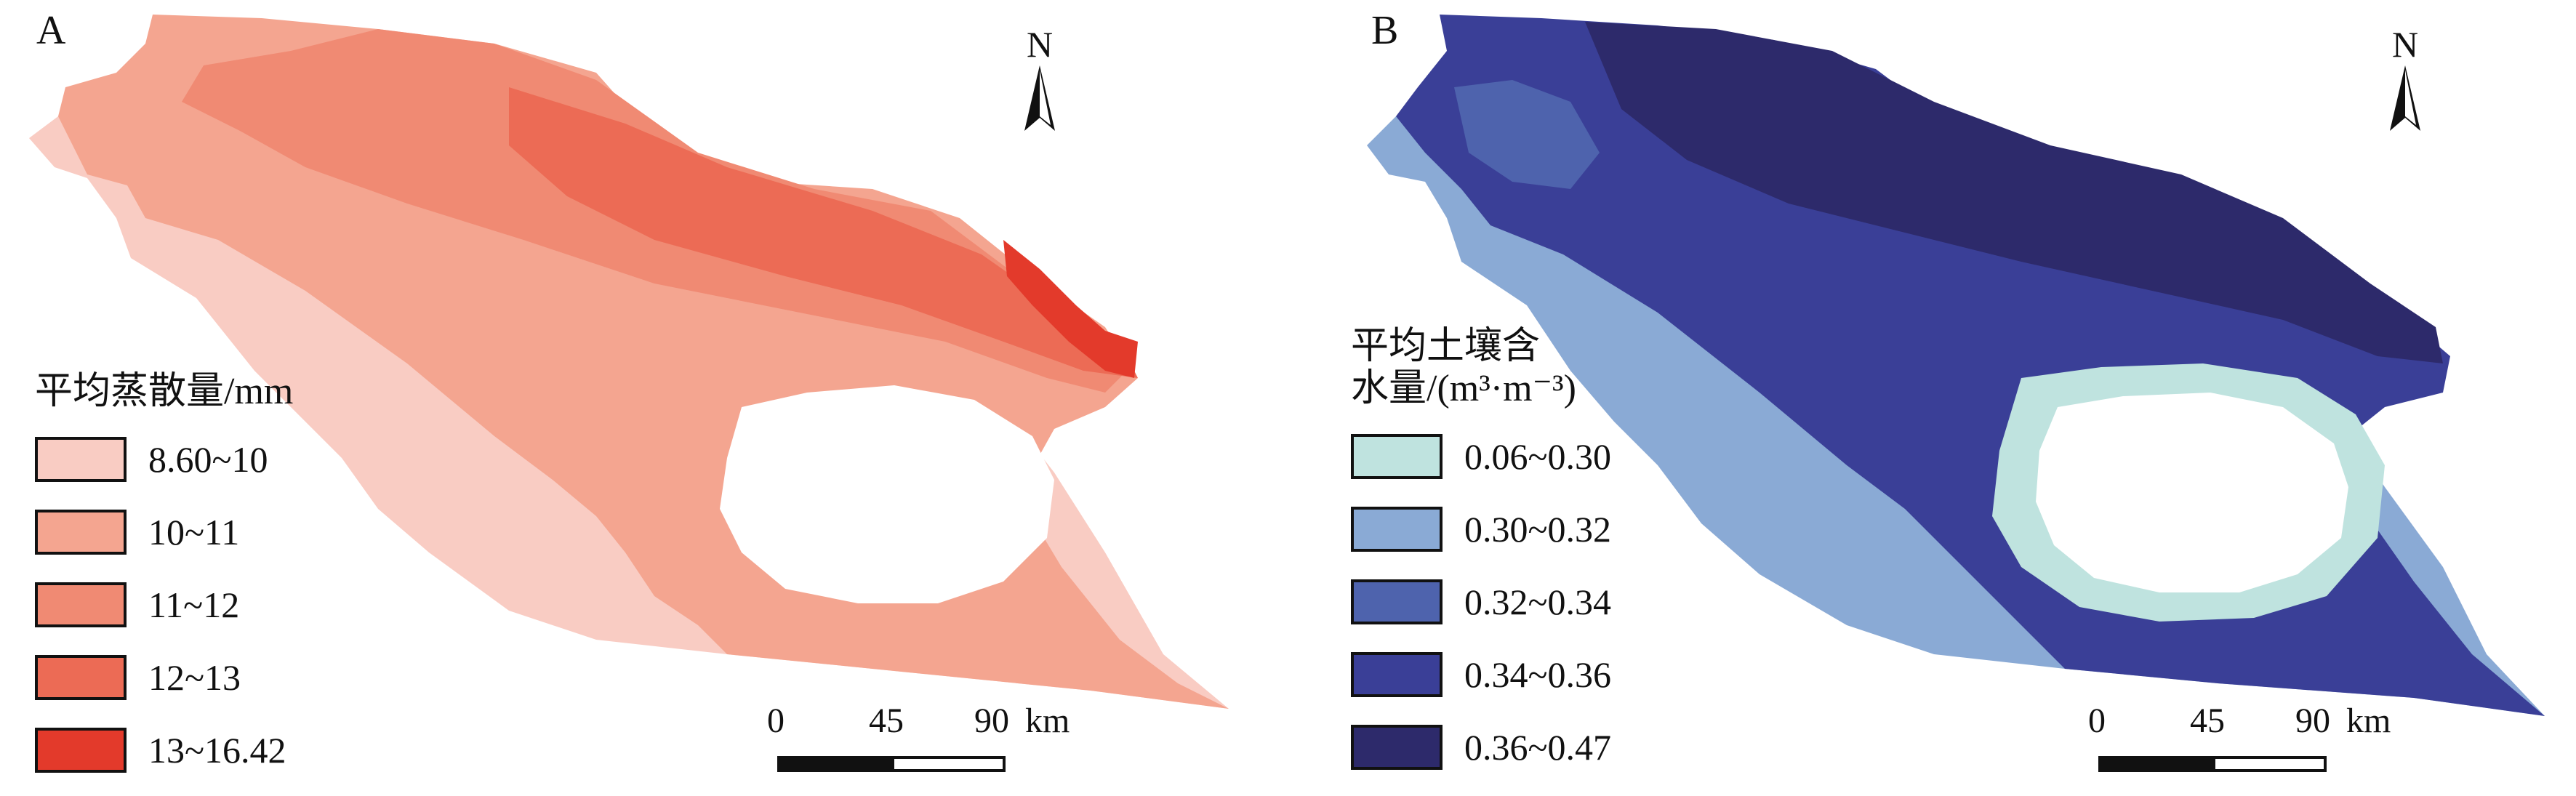 Image resolution: width=2576 pixels, height=796 pixels. I want to click on region-zone-peak, so click(1070, 309).